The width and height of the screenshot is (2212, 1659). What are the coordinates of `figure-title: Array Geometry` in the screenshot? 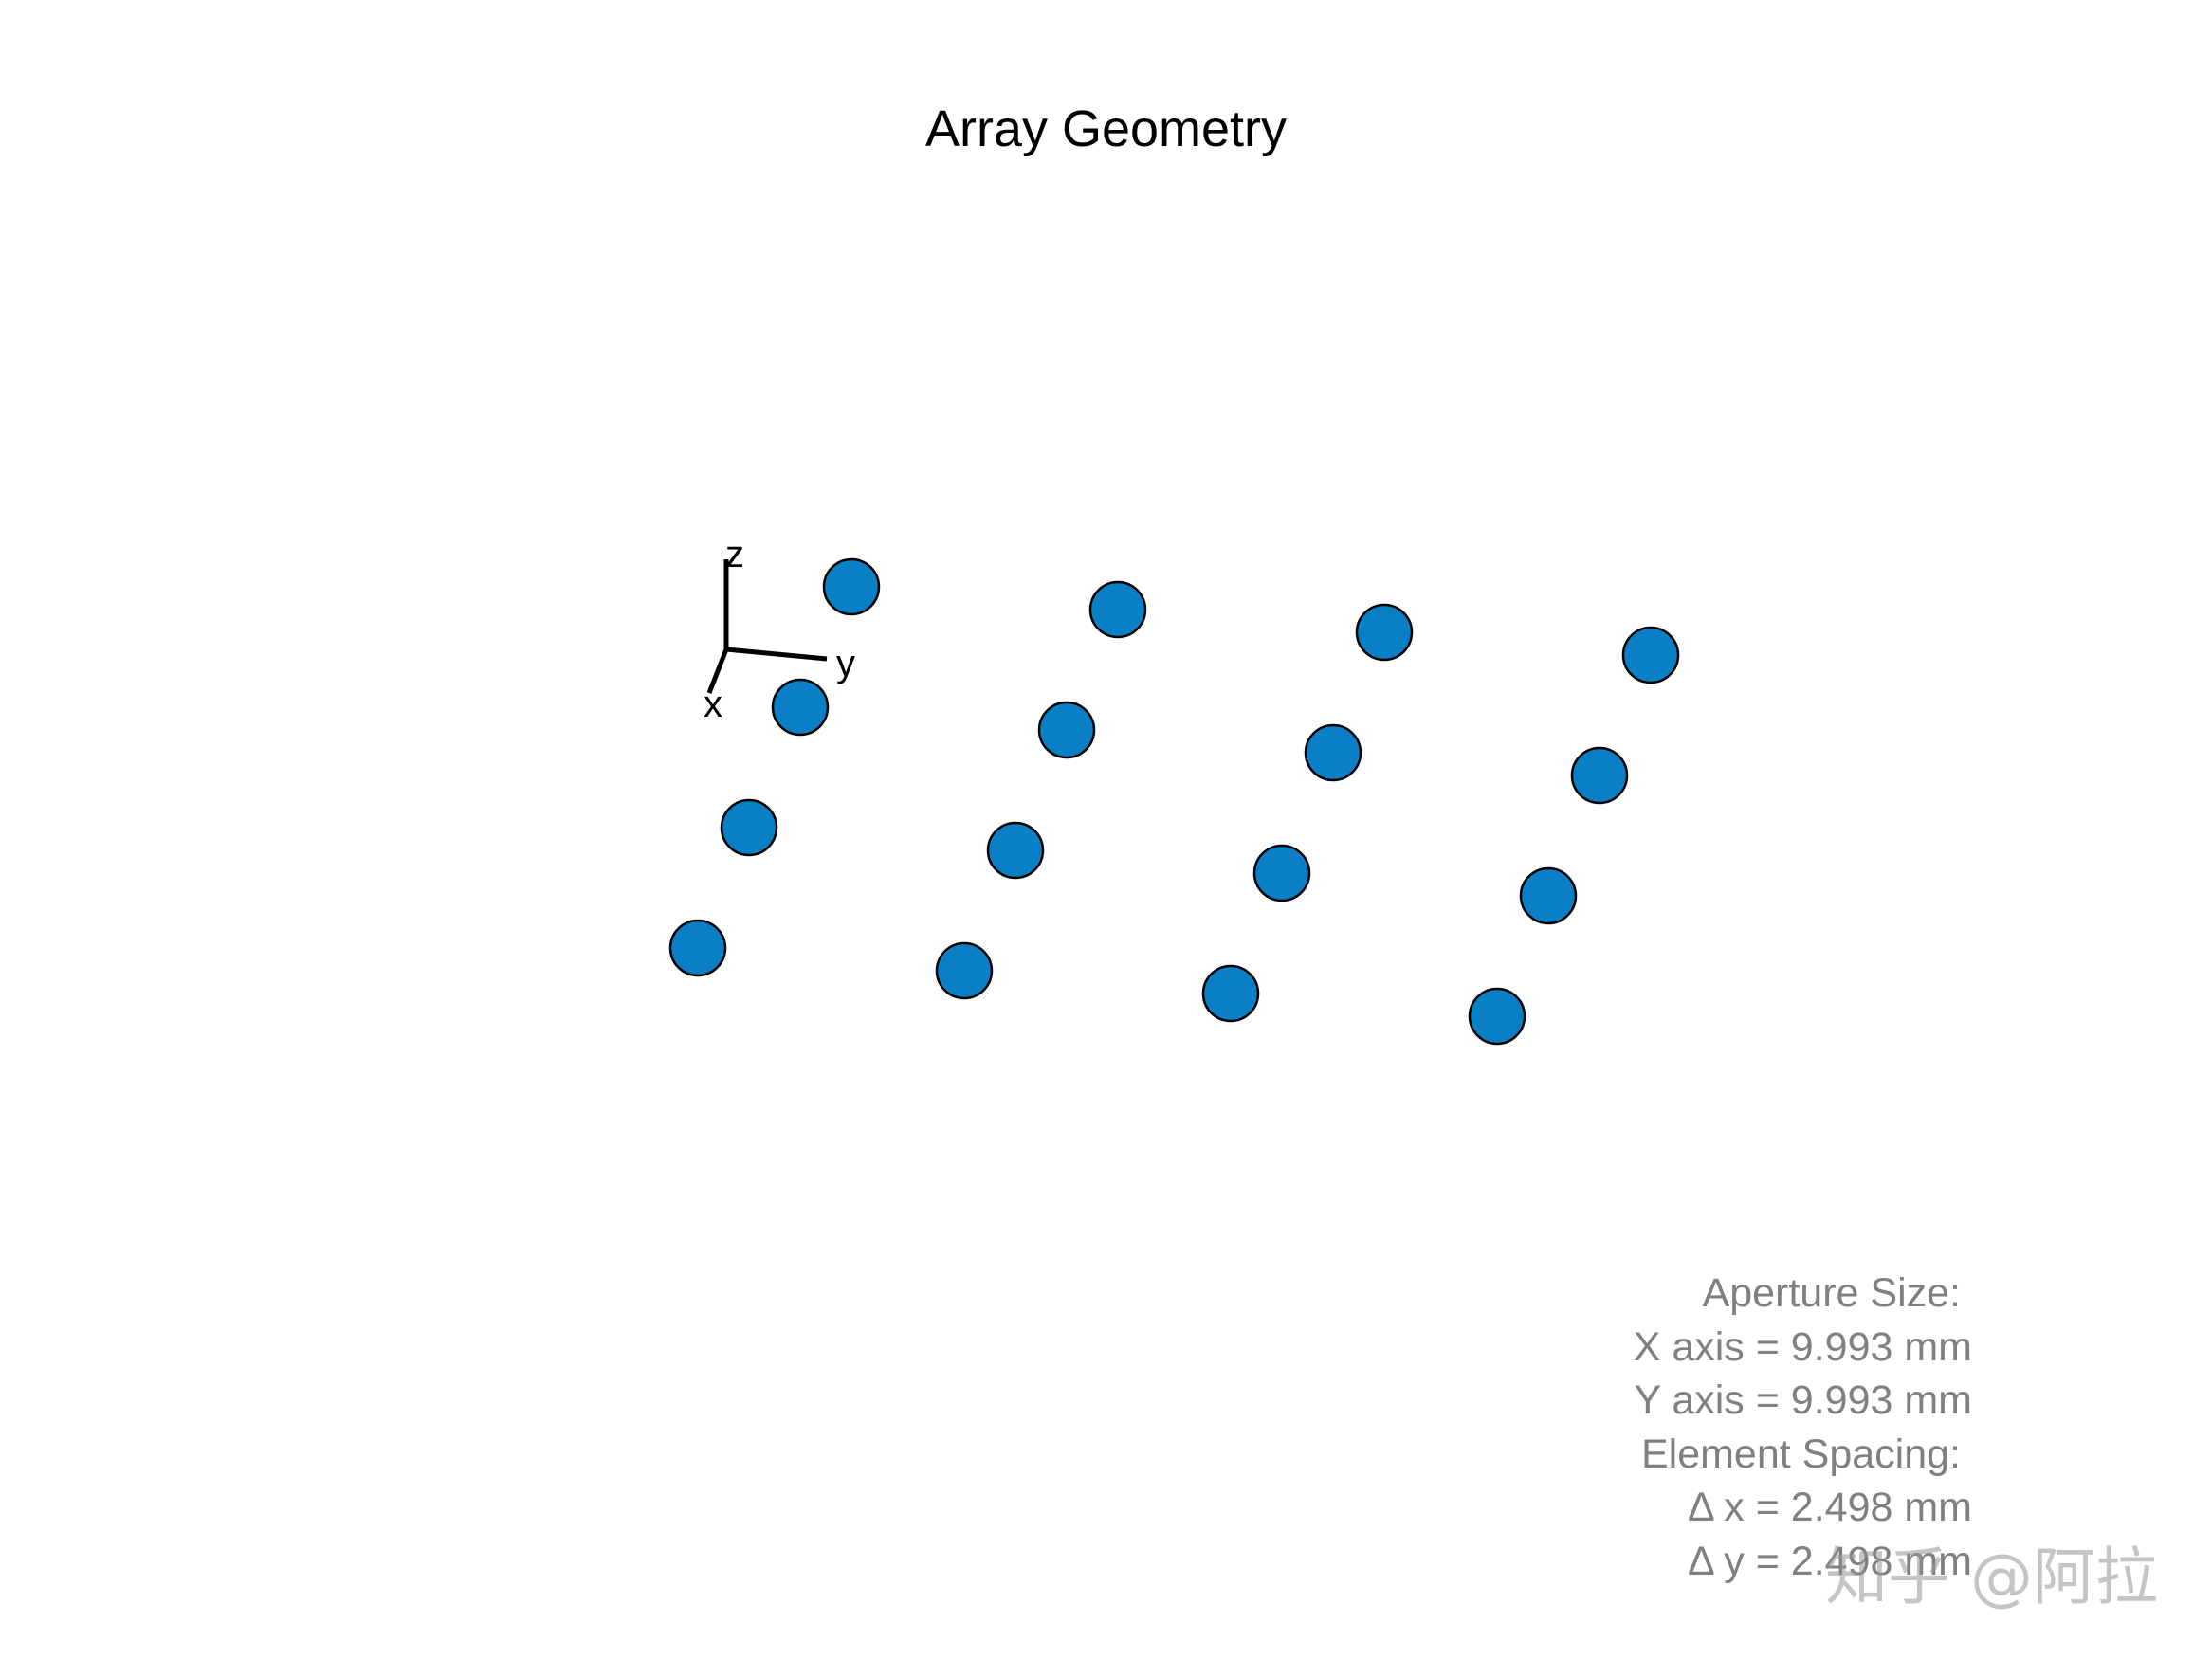 It's located at (1106, 128).